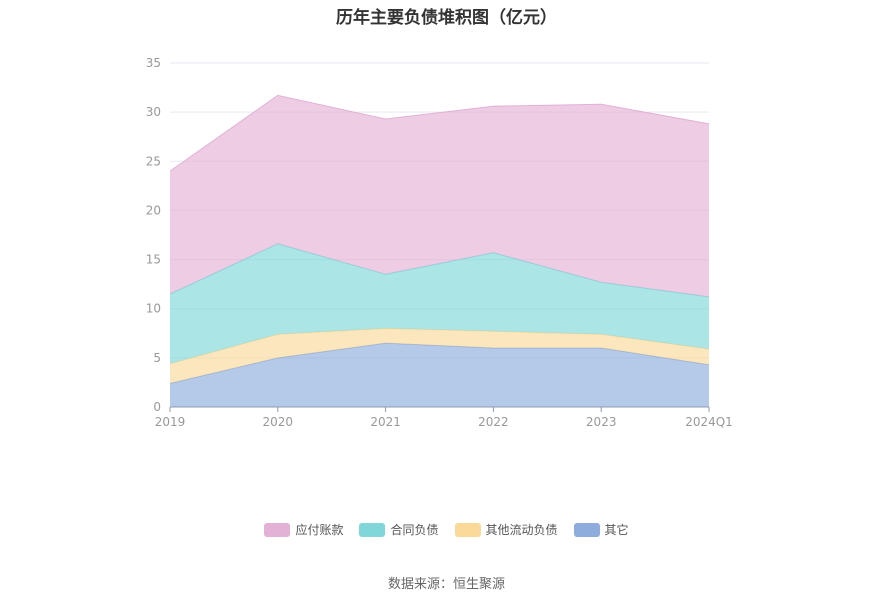 Image resolution: width=893 pixels, height=603 pixels. I want to click on y-tick-label: 5, so click(157, 358).